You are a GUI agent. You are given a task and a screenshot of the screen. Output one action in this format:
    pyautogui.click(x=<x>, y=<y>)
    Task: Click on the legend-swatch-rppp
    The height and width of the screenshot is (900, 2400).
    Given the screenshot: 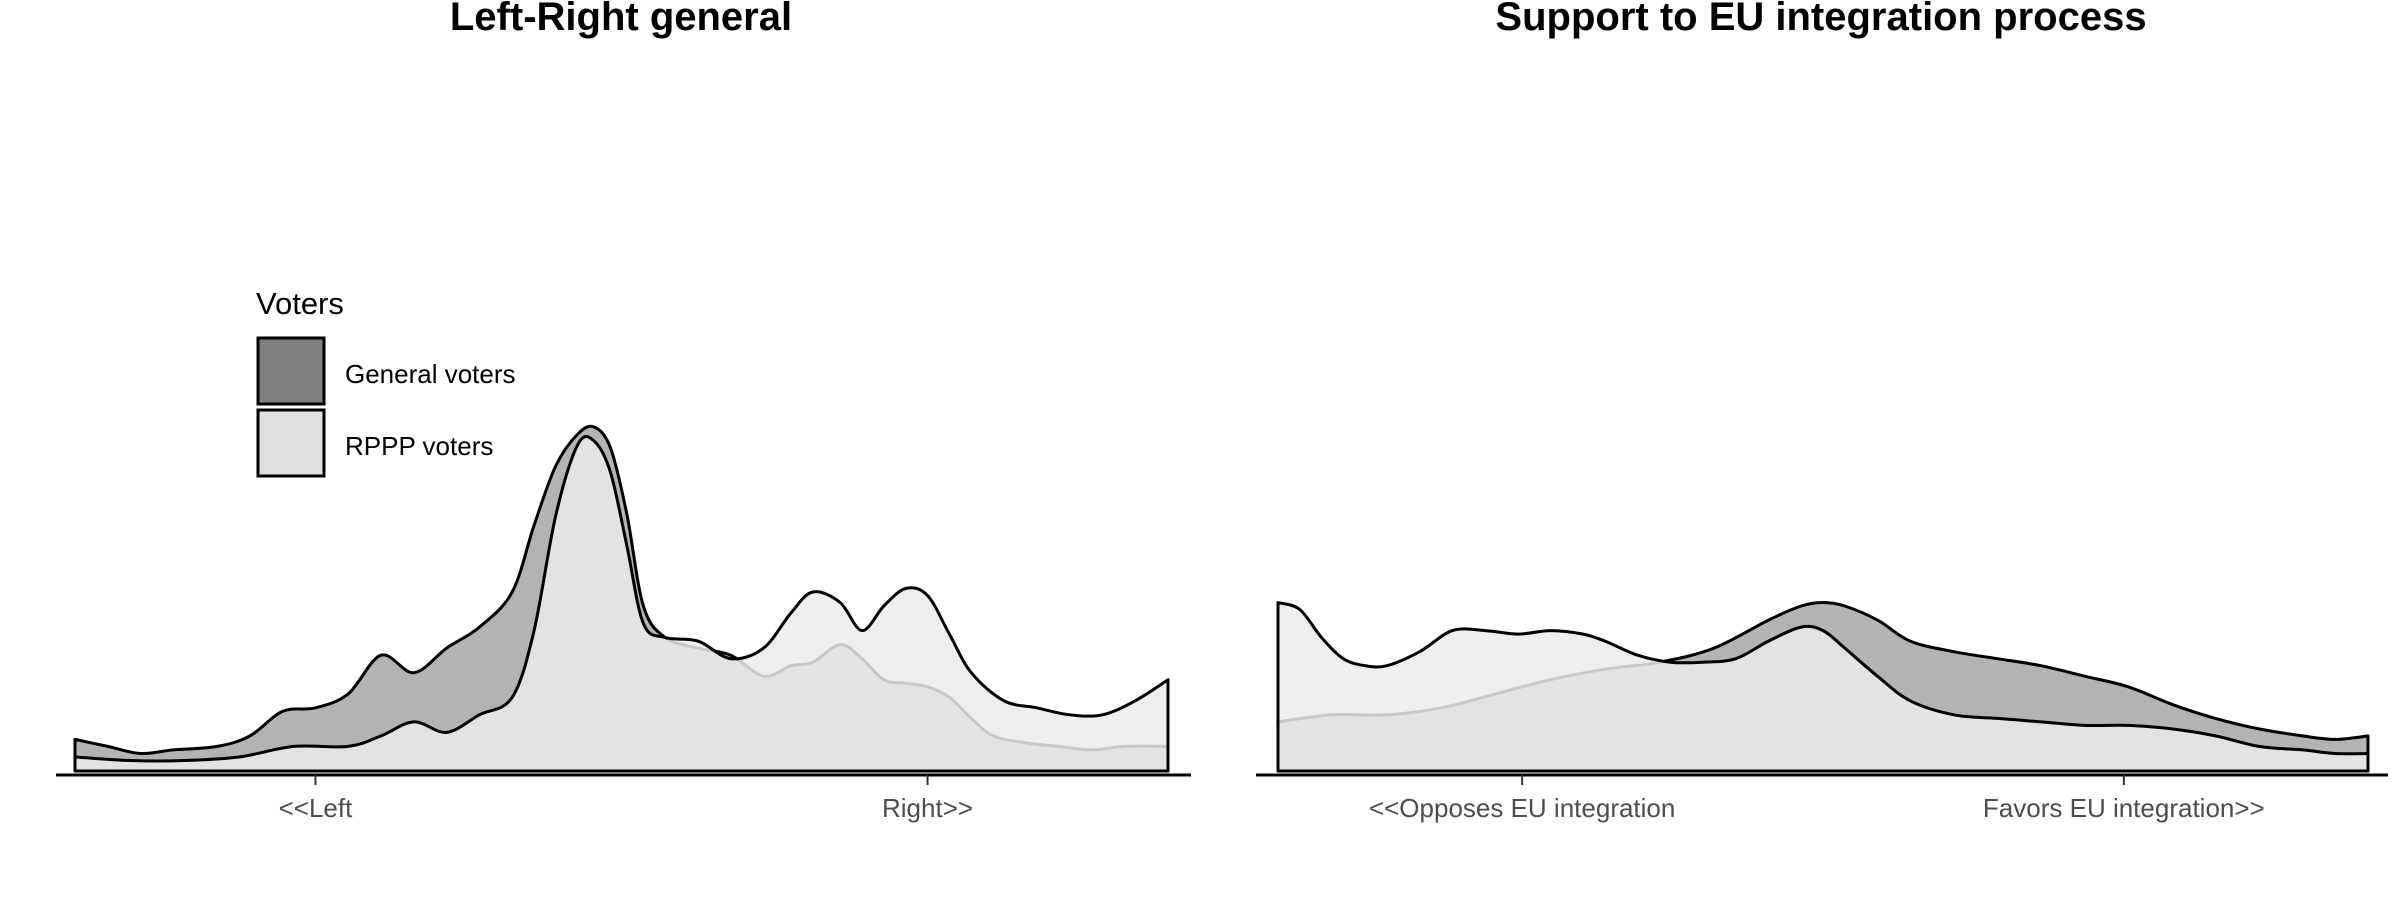 What is the action you would take?
    pyautogui.click(x=291, y=443)
    